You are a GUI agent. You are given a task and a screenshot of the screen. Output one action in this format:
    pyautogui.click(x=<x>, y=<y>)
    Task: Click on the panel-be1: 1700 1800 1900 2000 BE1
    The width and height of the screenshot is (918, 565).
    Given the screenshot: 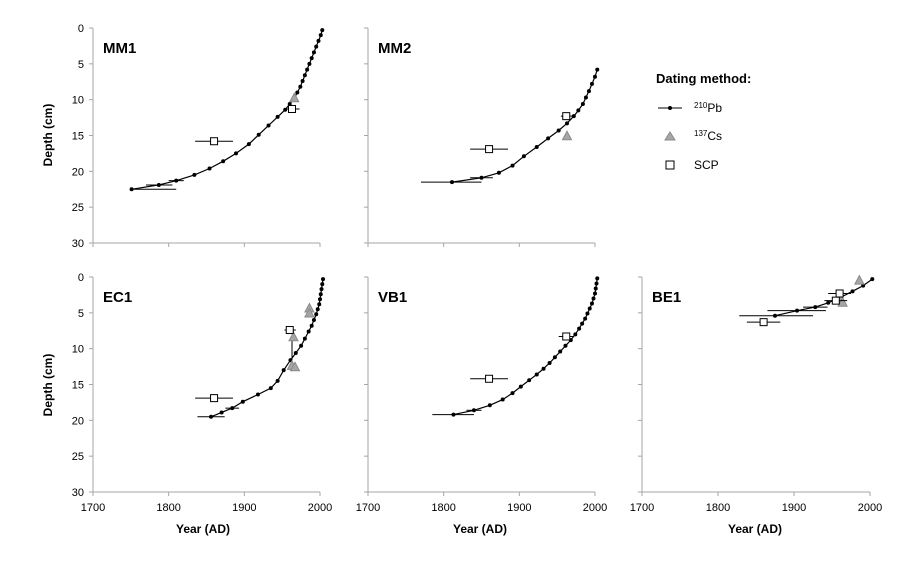 What is the action you would take?
    pyautogui.click(x=756, y=394)
    